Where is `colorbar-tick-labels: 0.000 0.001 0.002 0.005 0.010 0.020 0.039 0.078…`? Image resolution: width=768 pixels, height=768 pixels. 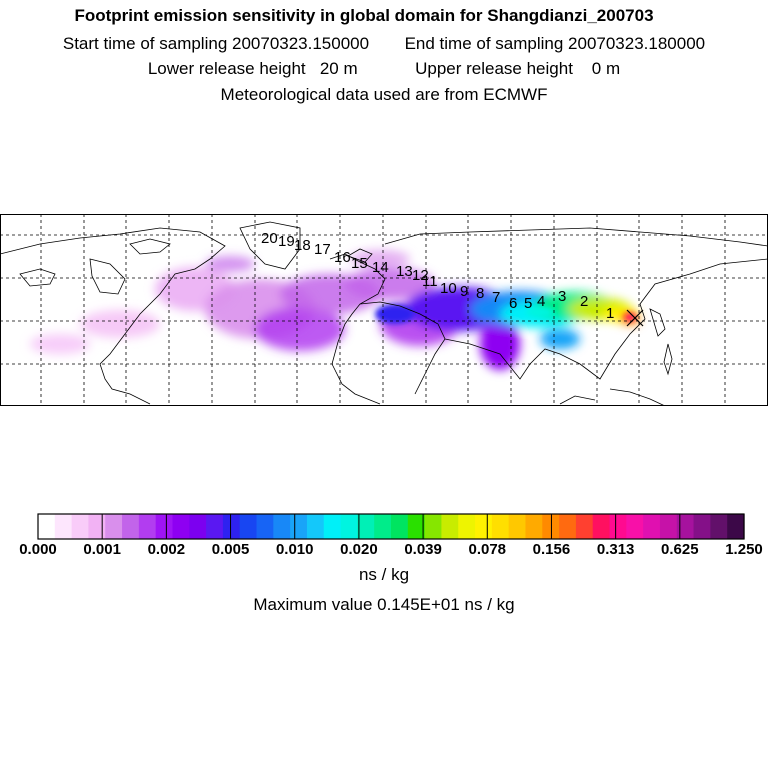 colorbar-tick-labels: 0.000 0.001 0.002 0.005 0.010 0.020 0.039 0.078… is located at coordinates (391, 549).